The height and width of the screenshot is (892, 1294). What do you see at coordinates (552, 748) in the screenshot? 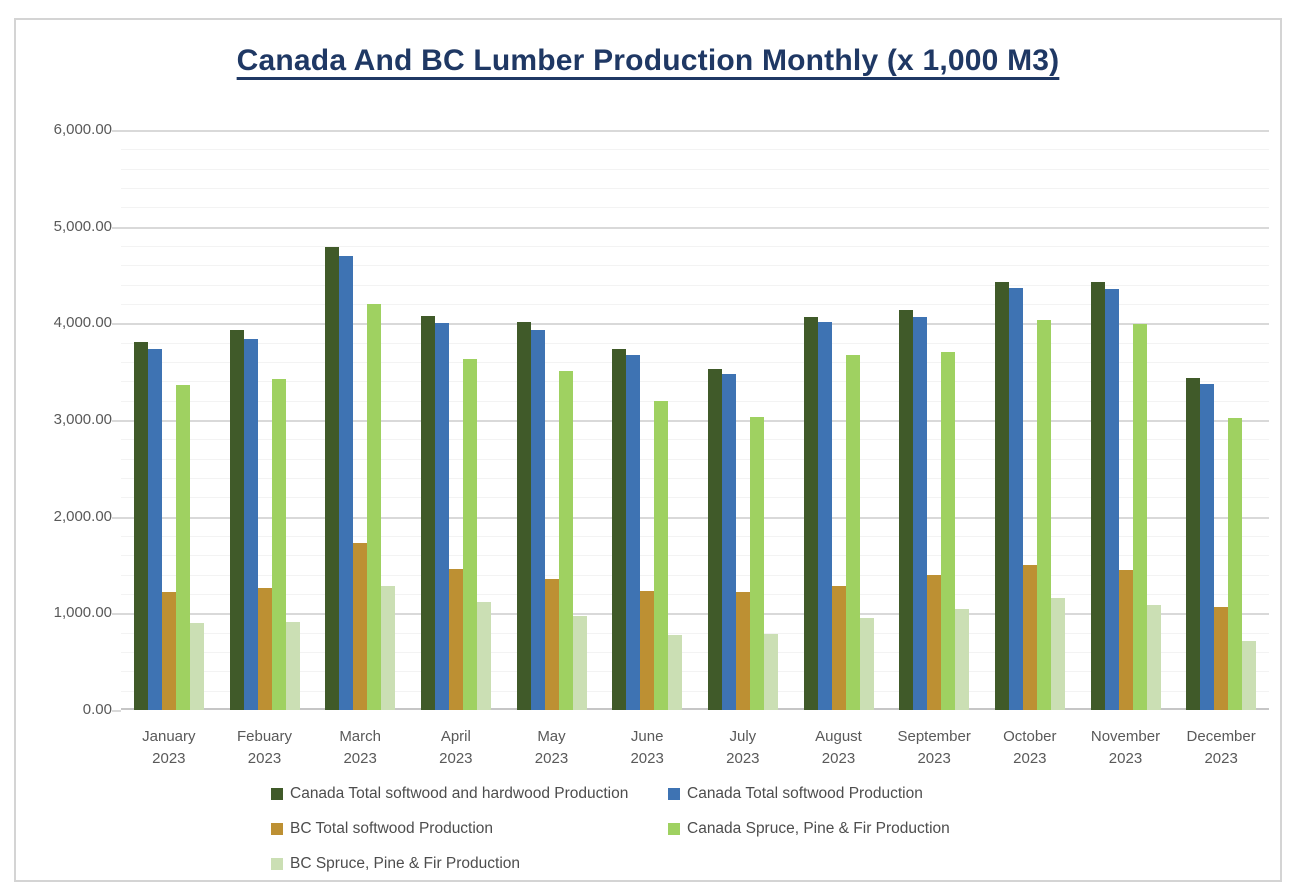
I see `x-tick-label: May 2023` at bounding box center [552, 748].